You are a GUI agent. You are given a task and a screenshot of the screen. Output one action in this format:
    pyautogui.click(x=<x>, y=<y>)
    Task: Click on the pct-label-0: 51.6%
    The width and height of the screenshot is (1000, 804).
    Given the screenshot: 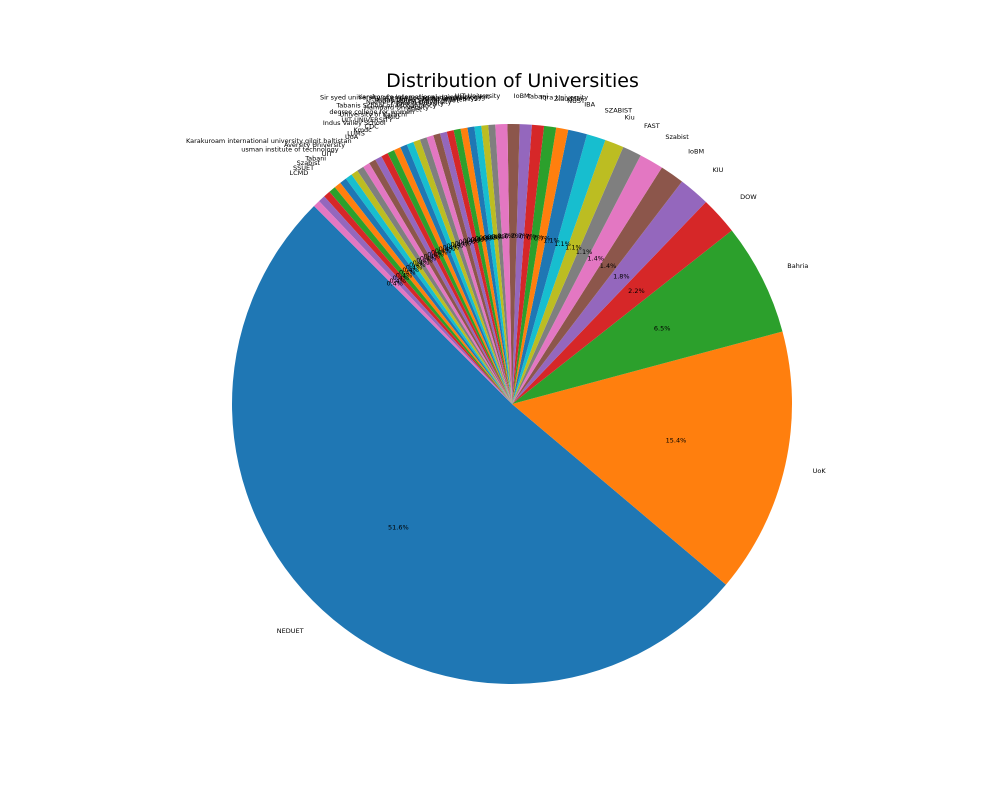 What is the action you would take?
    pyautogui.click(x=398, y=528)
    